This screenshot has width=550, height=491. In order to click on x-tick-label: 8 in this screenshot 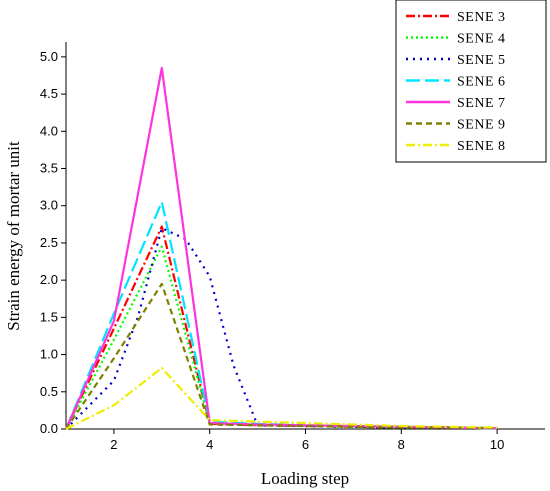, I will do `click(401, 444)`.